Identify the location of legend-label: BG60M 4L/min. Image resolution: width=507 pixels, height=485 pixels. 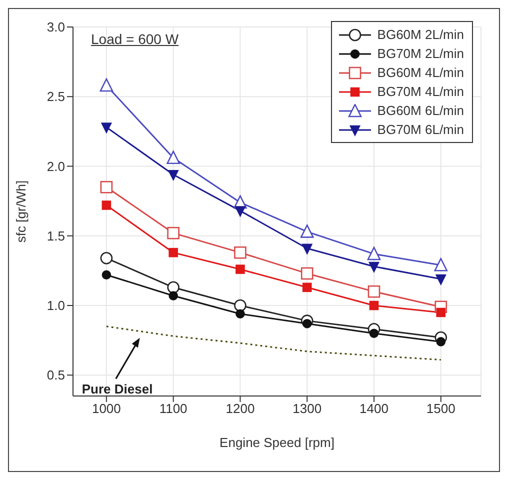
(420, 72).